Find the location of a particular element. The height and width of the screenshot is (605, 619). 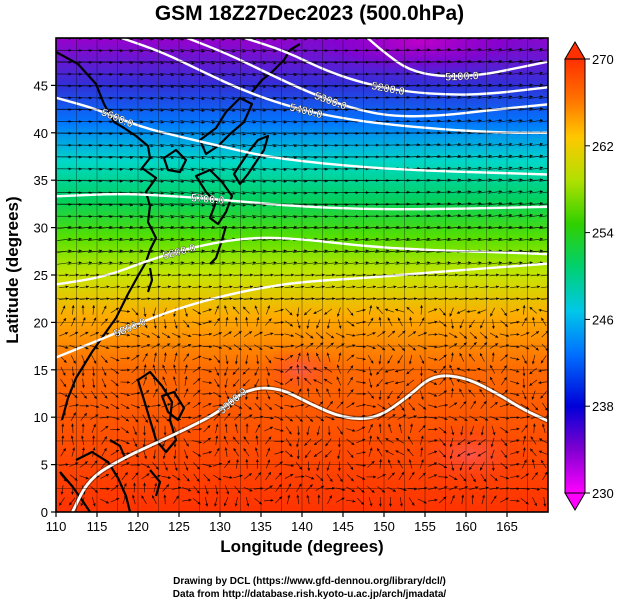

x-tick-label: 125 is located at coordinates (179, 526).